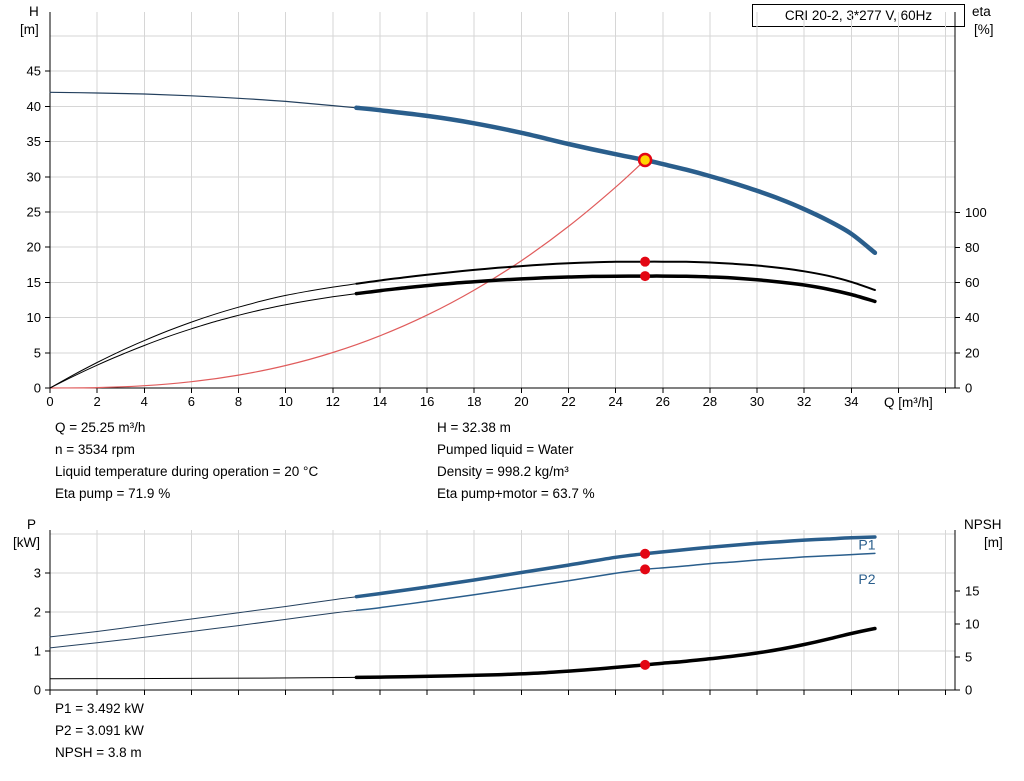 The width and height of the screenshot is (1024, 781). Describe the element at coordinates (851, 401) in the screenshot. I see `svg-text: 34` at that location.